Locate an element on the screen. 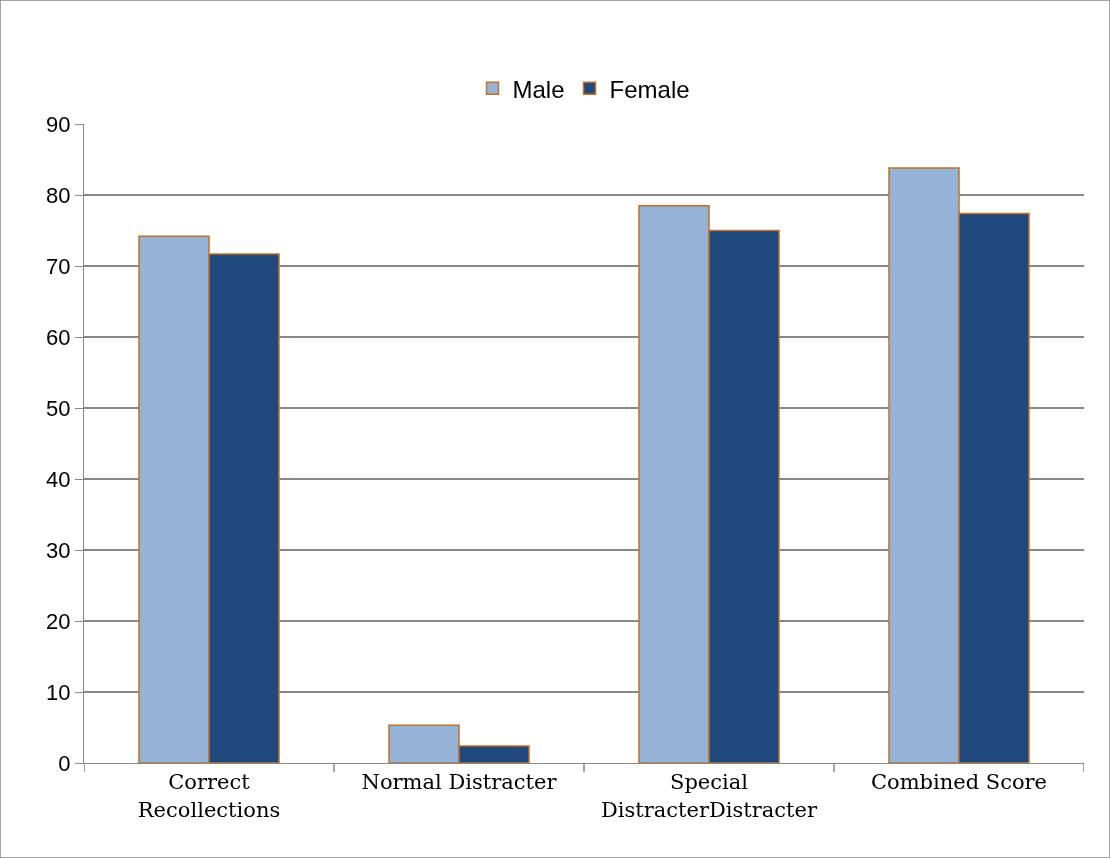  y-tick-label: 20 is located at coordinates (58, 621).